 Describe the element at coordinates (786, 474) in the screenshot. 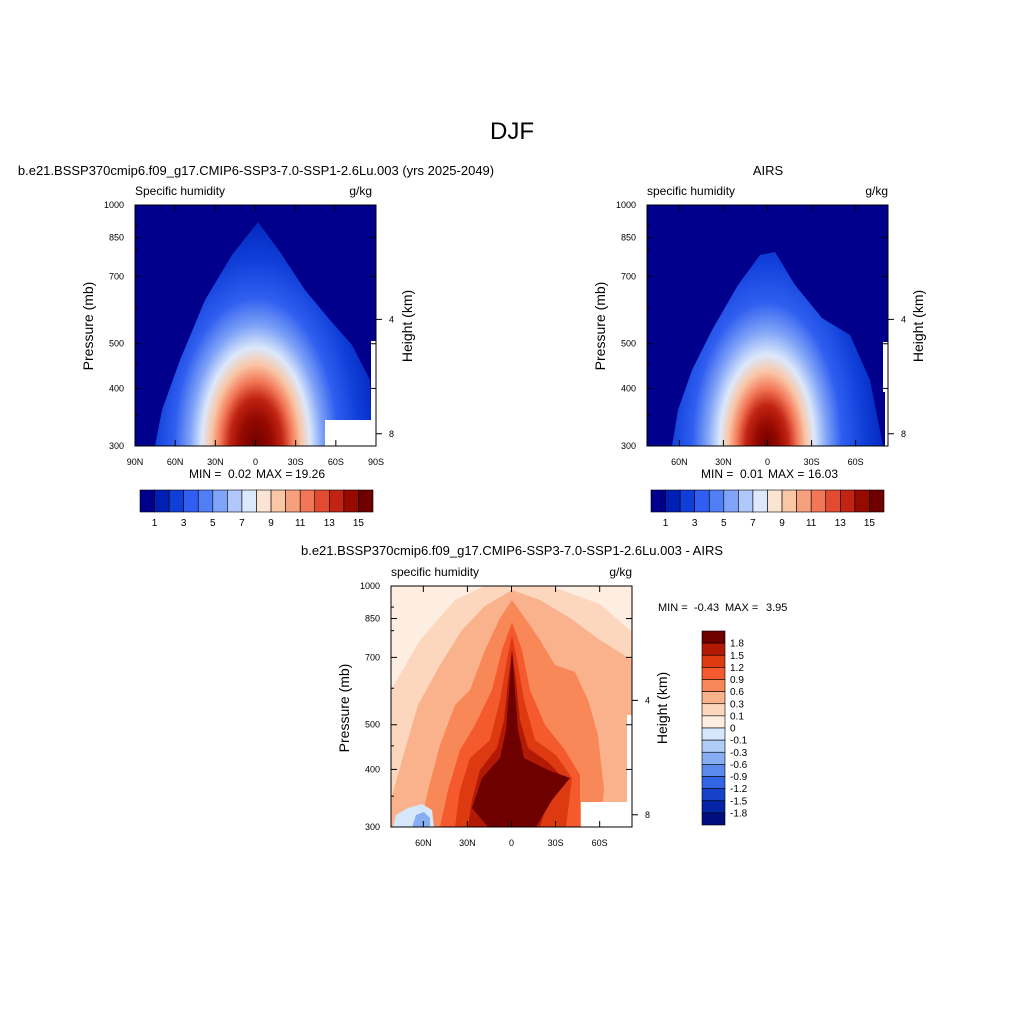

I see `obs-max-label: MAX =` at that location.